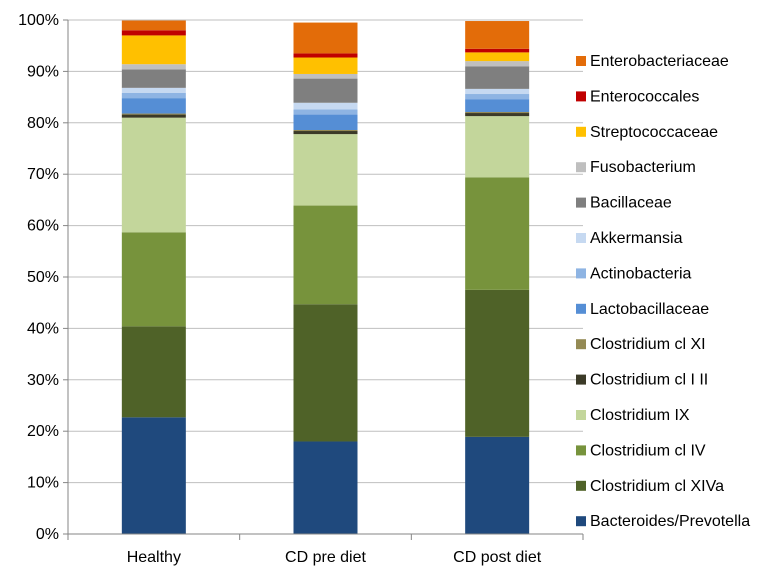  I want to click on legend-item: Bacillaceae, so click(624, 203).